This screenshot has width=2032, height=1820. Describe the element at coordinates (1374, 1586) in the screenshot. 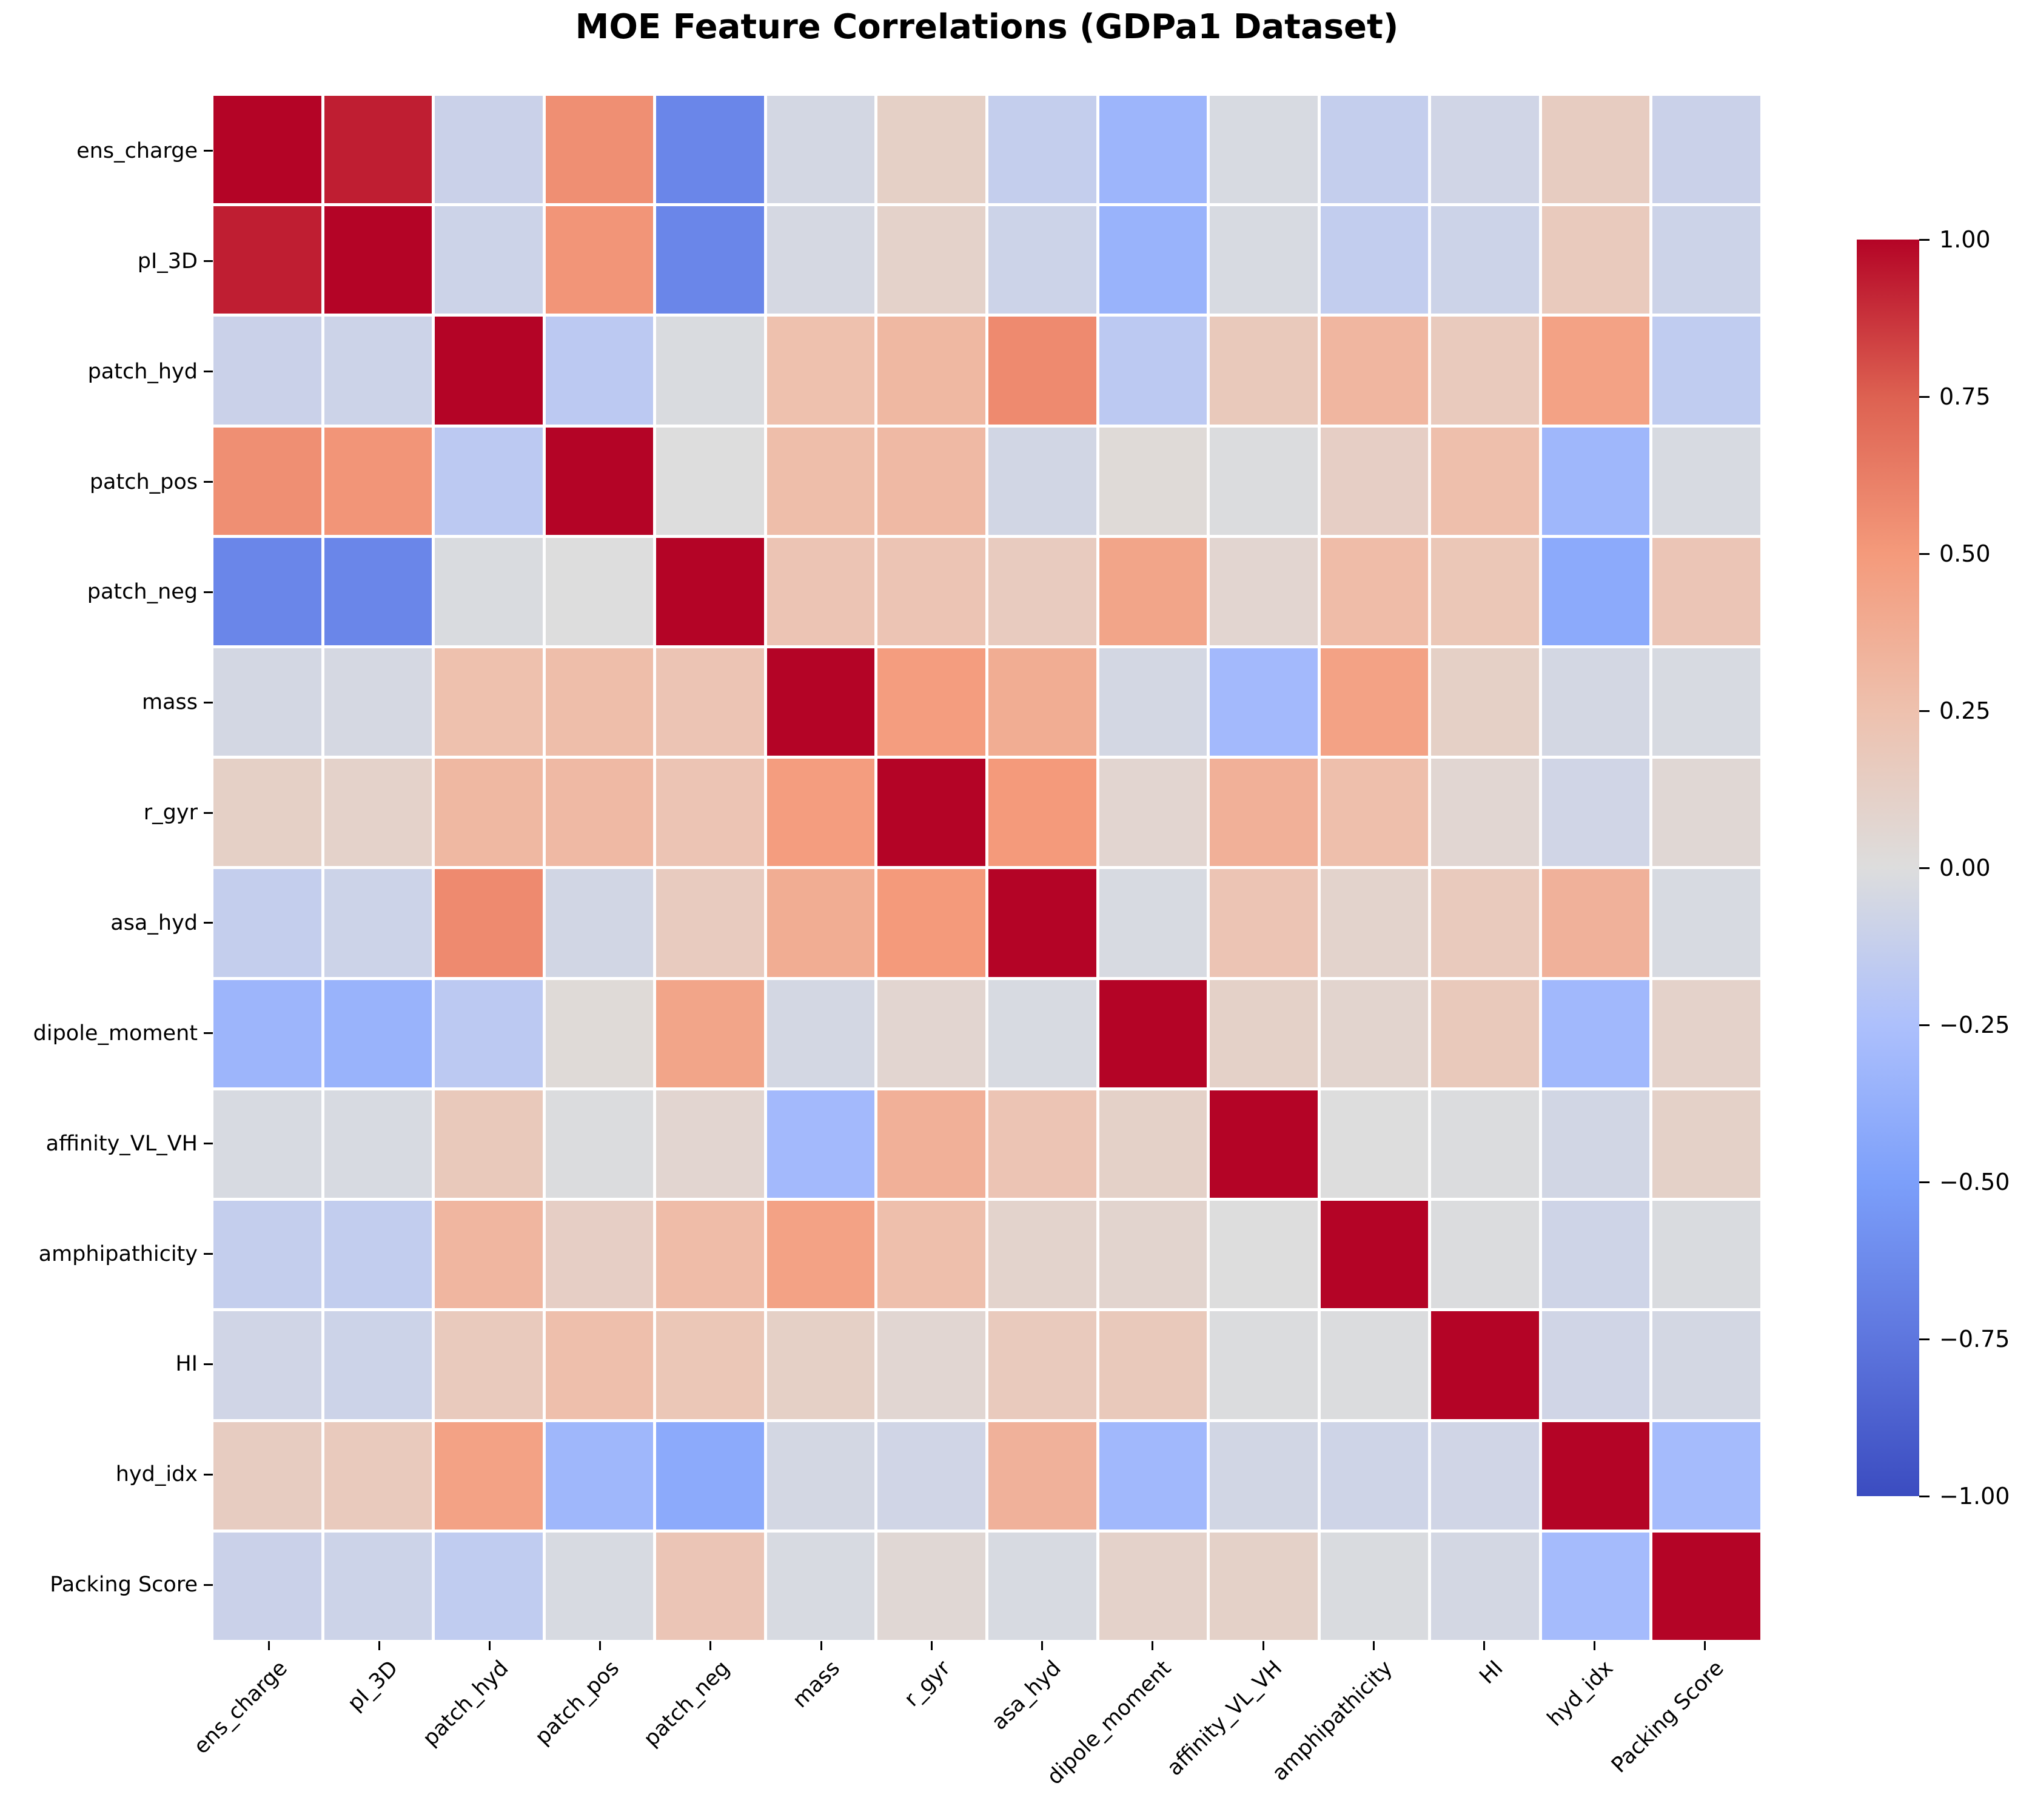

I see `heatmap-cell-Packing Score-amphipathicity` at that location.